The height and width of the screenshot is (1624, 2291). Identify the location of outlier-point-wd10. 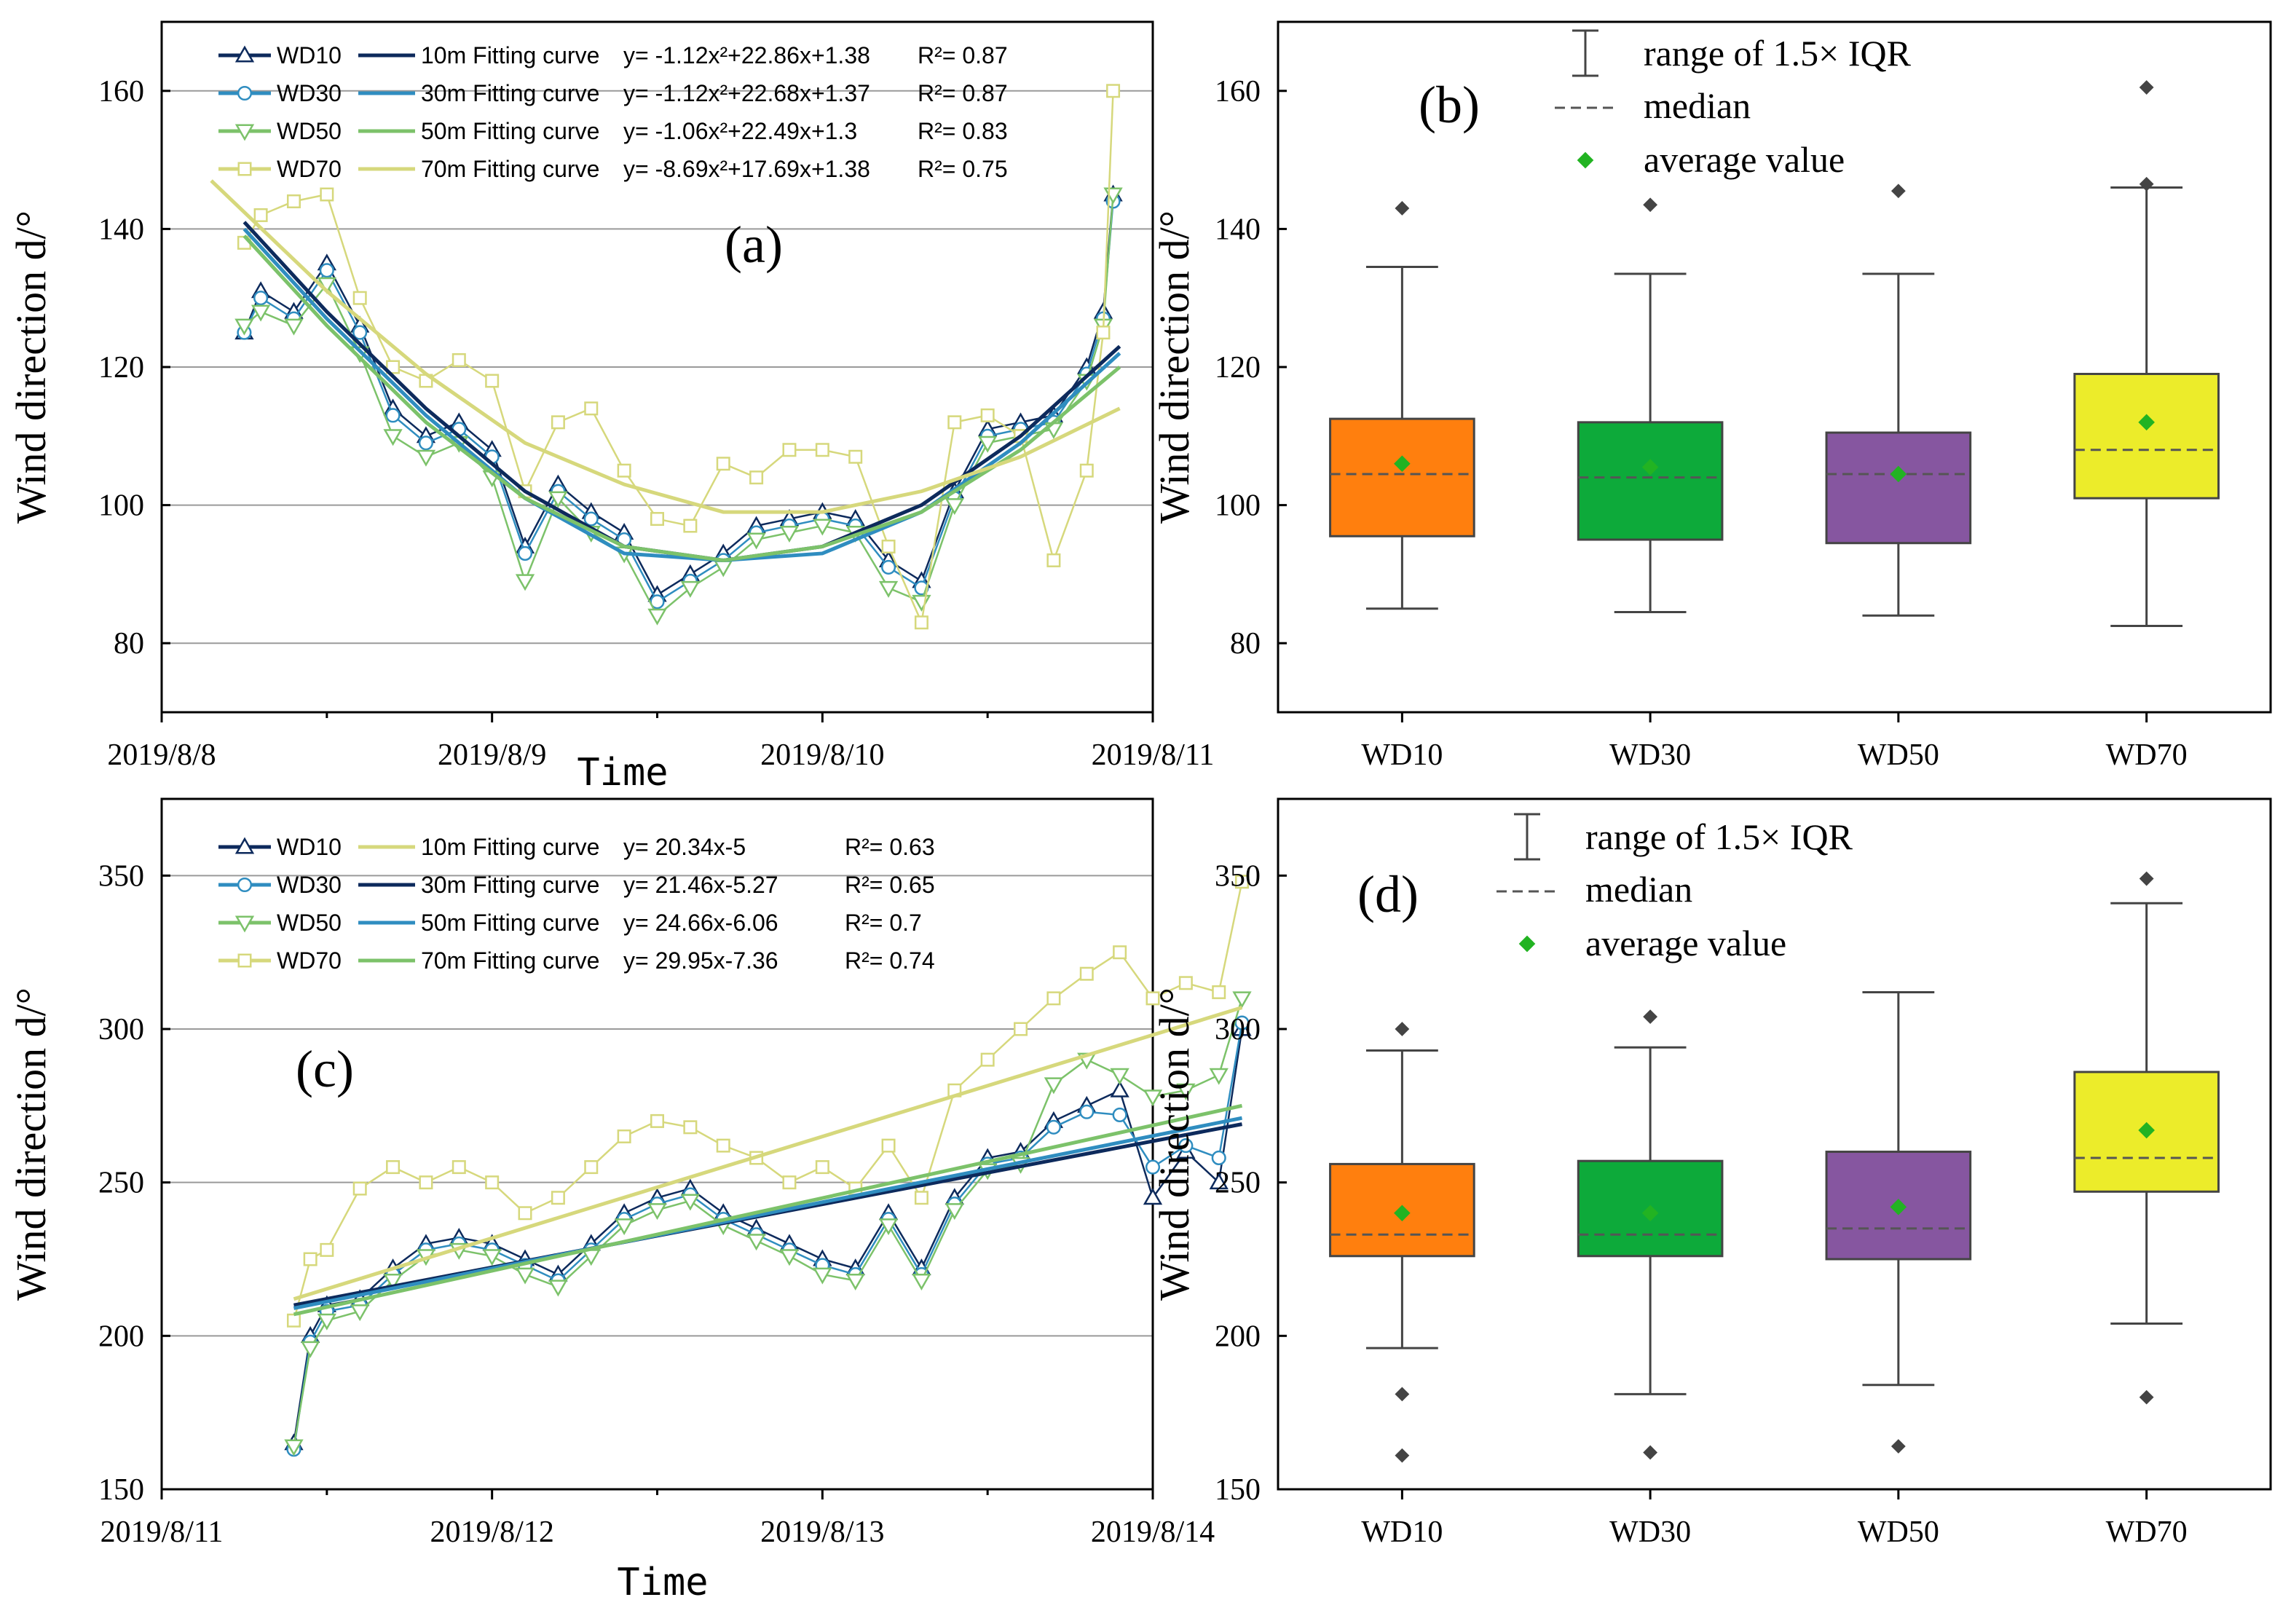
(1402, 208).